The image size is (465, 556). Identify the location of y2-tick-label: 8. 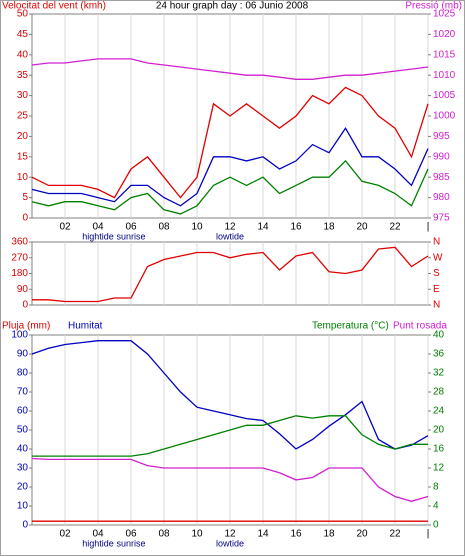
(436, 487).